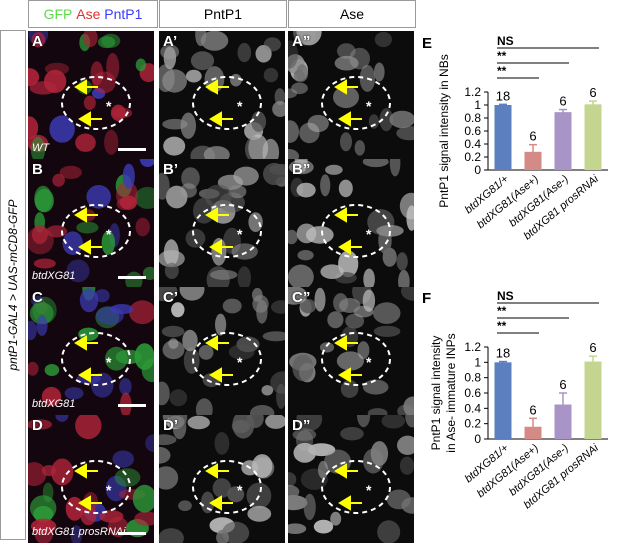  I want to click on genotype-tag: WT, so click(41, 148).